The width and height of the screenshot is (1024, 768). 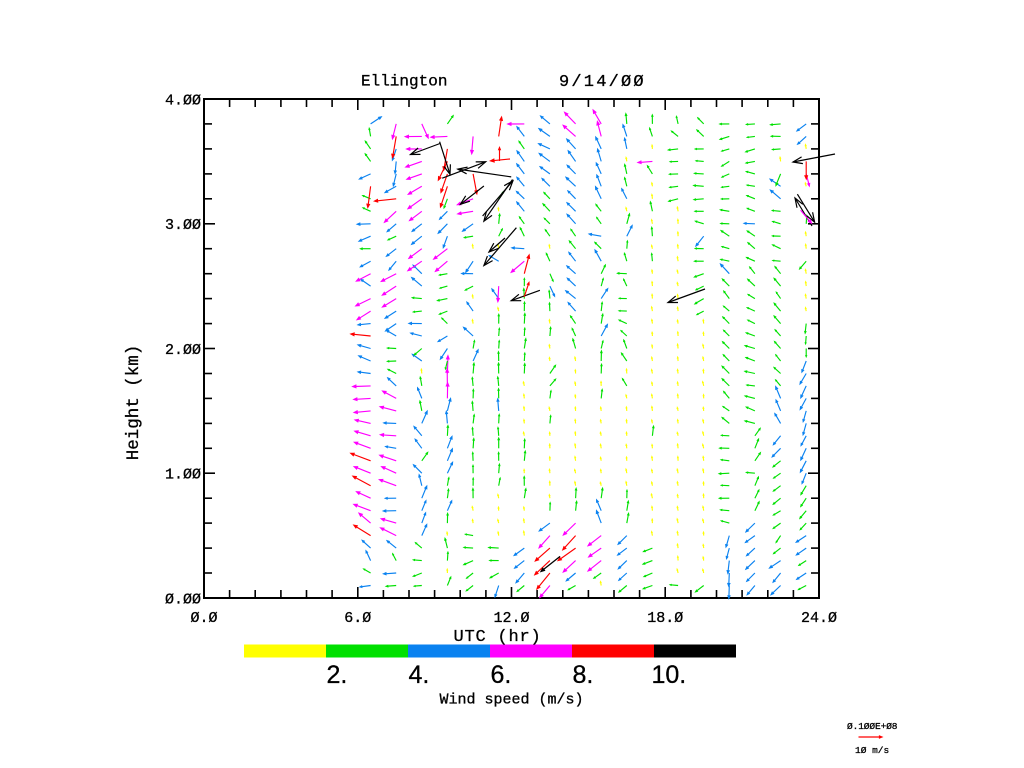 I want to click on svg-text: 10., so click(x=669, y=675).